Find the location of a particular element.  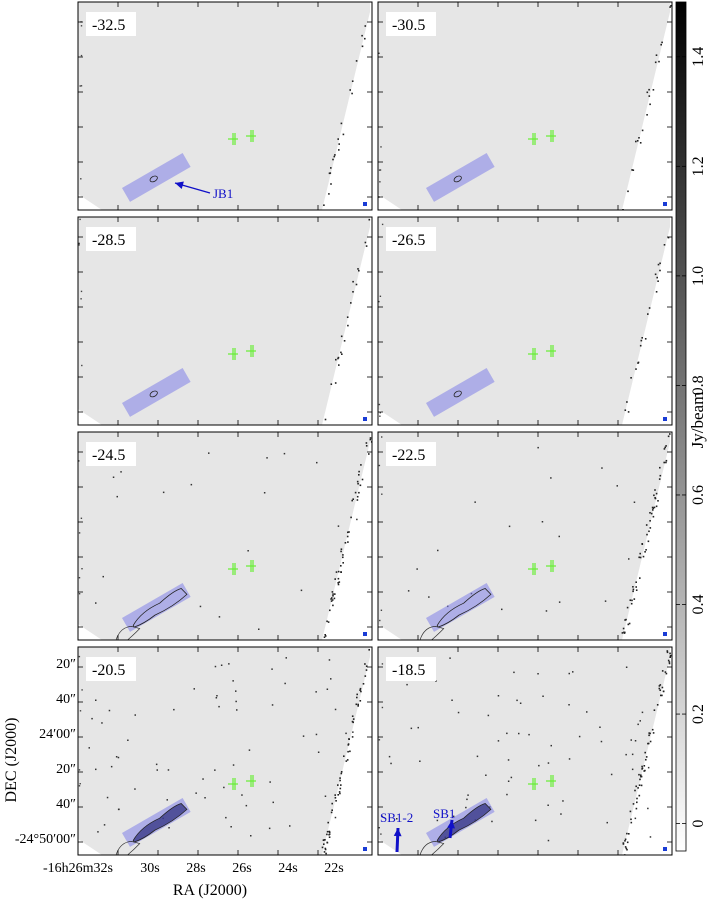

channel-panel: -30.5 is located at coordinates (525, 106).